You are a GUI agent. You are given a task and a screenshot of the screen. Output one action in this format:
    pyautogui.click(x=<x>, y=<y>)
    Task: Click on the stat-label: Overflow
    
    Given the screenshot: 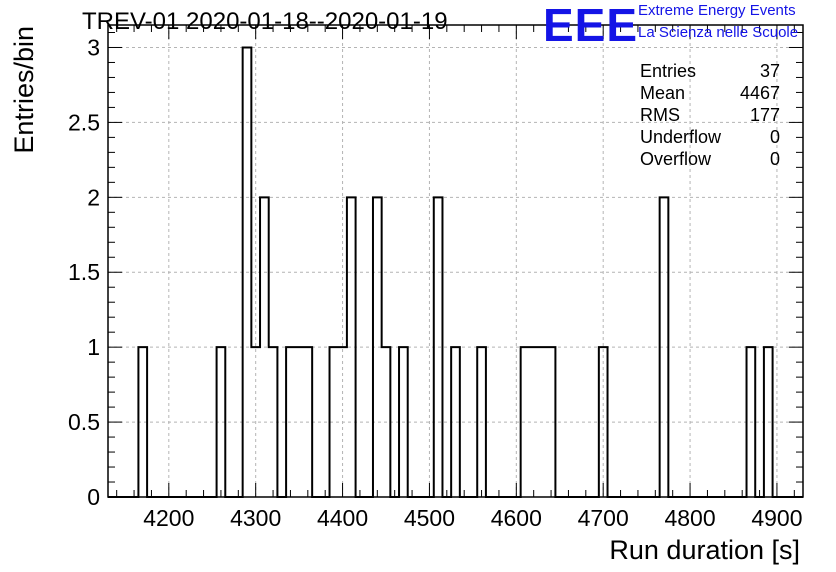 What is the action you would take?
    pyautogui.click(x=676, y=159)
    